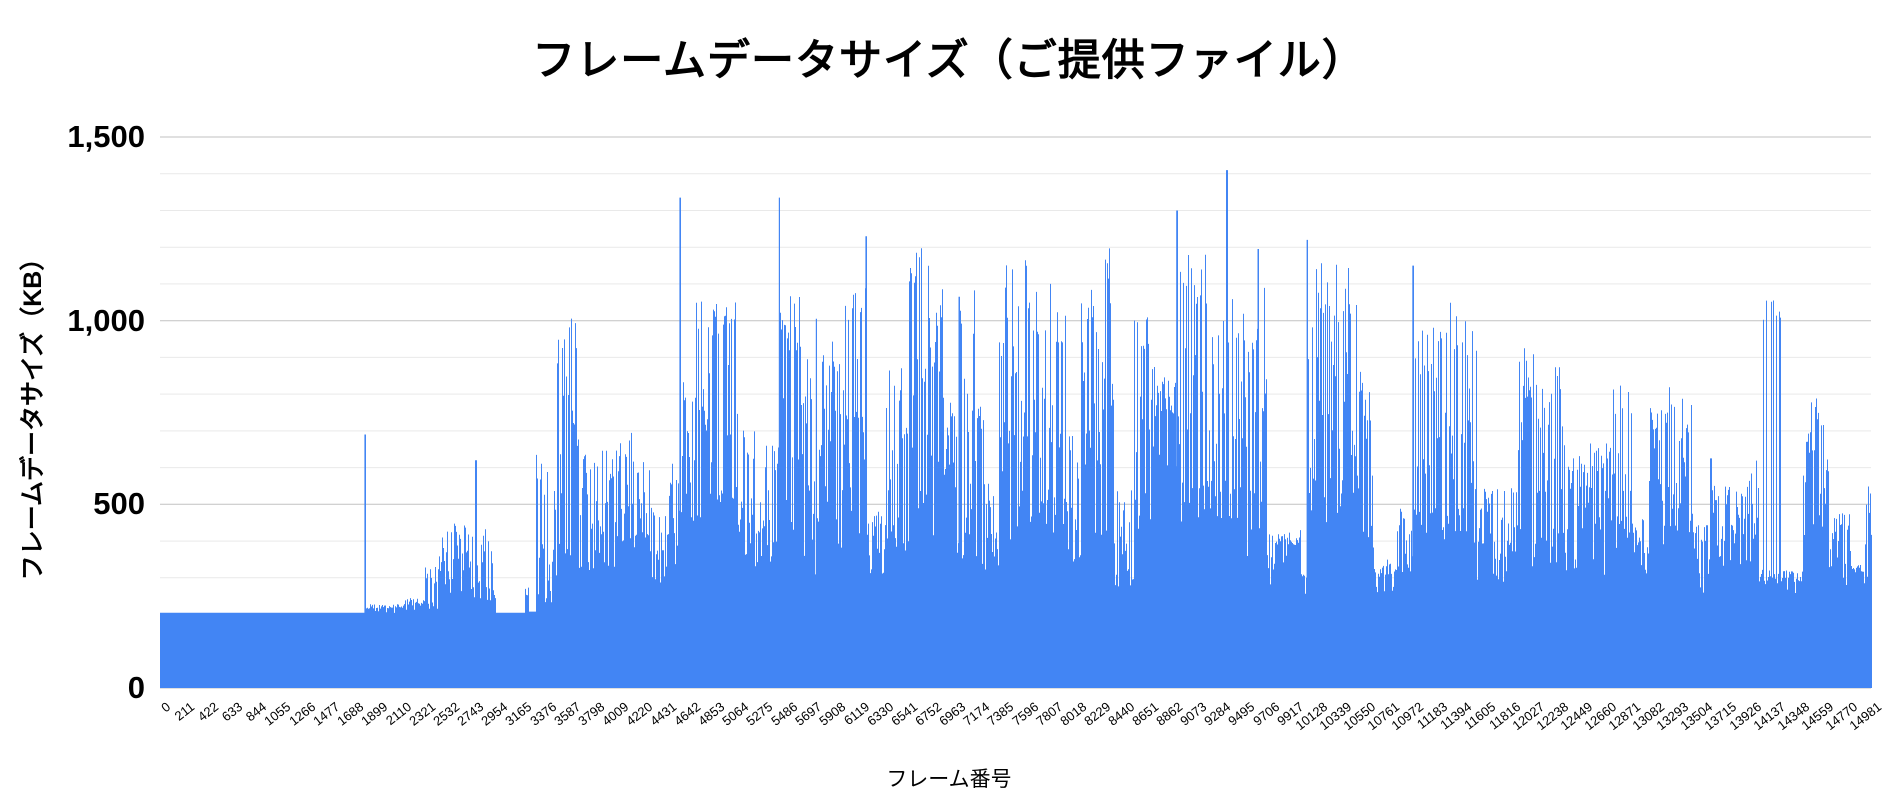  Describe the element at coordinates (106, 136) in the screenshot. I see `y-tick-label-1500: 1,500` at that location.